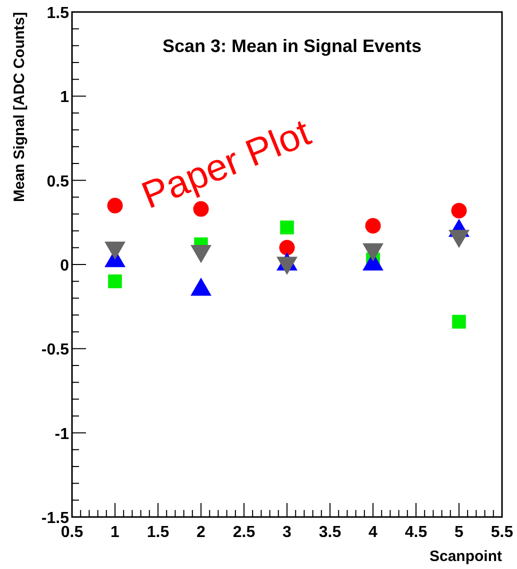 The height and width of the screenshot is (569, 517). What do you see at coordinates (58, 181) in the screenshot?
I see `y-tick-label: 0.5` at bounding box center [58, 181].